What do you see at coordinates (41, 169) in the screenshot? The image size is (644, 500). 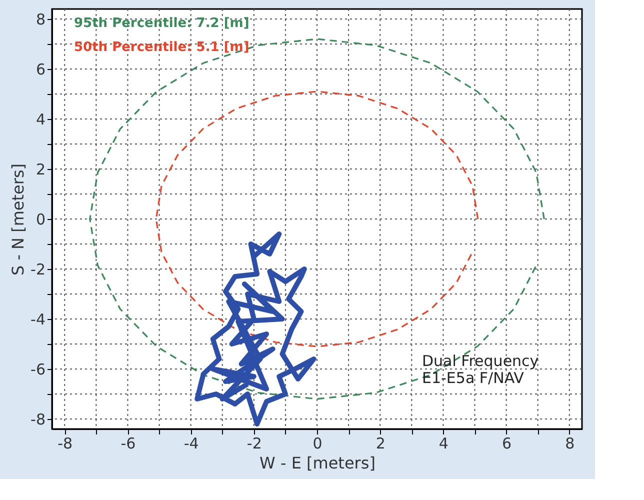 I see `y-tick-label: 2` at bounding box center [41, 169].